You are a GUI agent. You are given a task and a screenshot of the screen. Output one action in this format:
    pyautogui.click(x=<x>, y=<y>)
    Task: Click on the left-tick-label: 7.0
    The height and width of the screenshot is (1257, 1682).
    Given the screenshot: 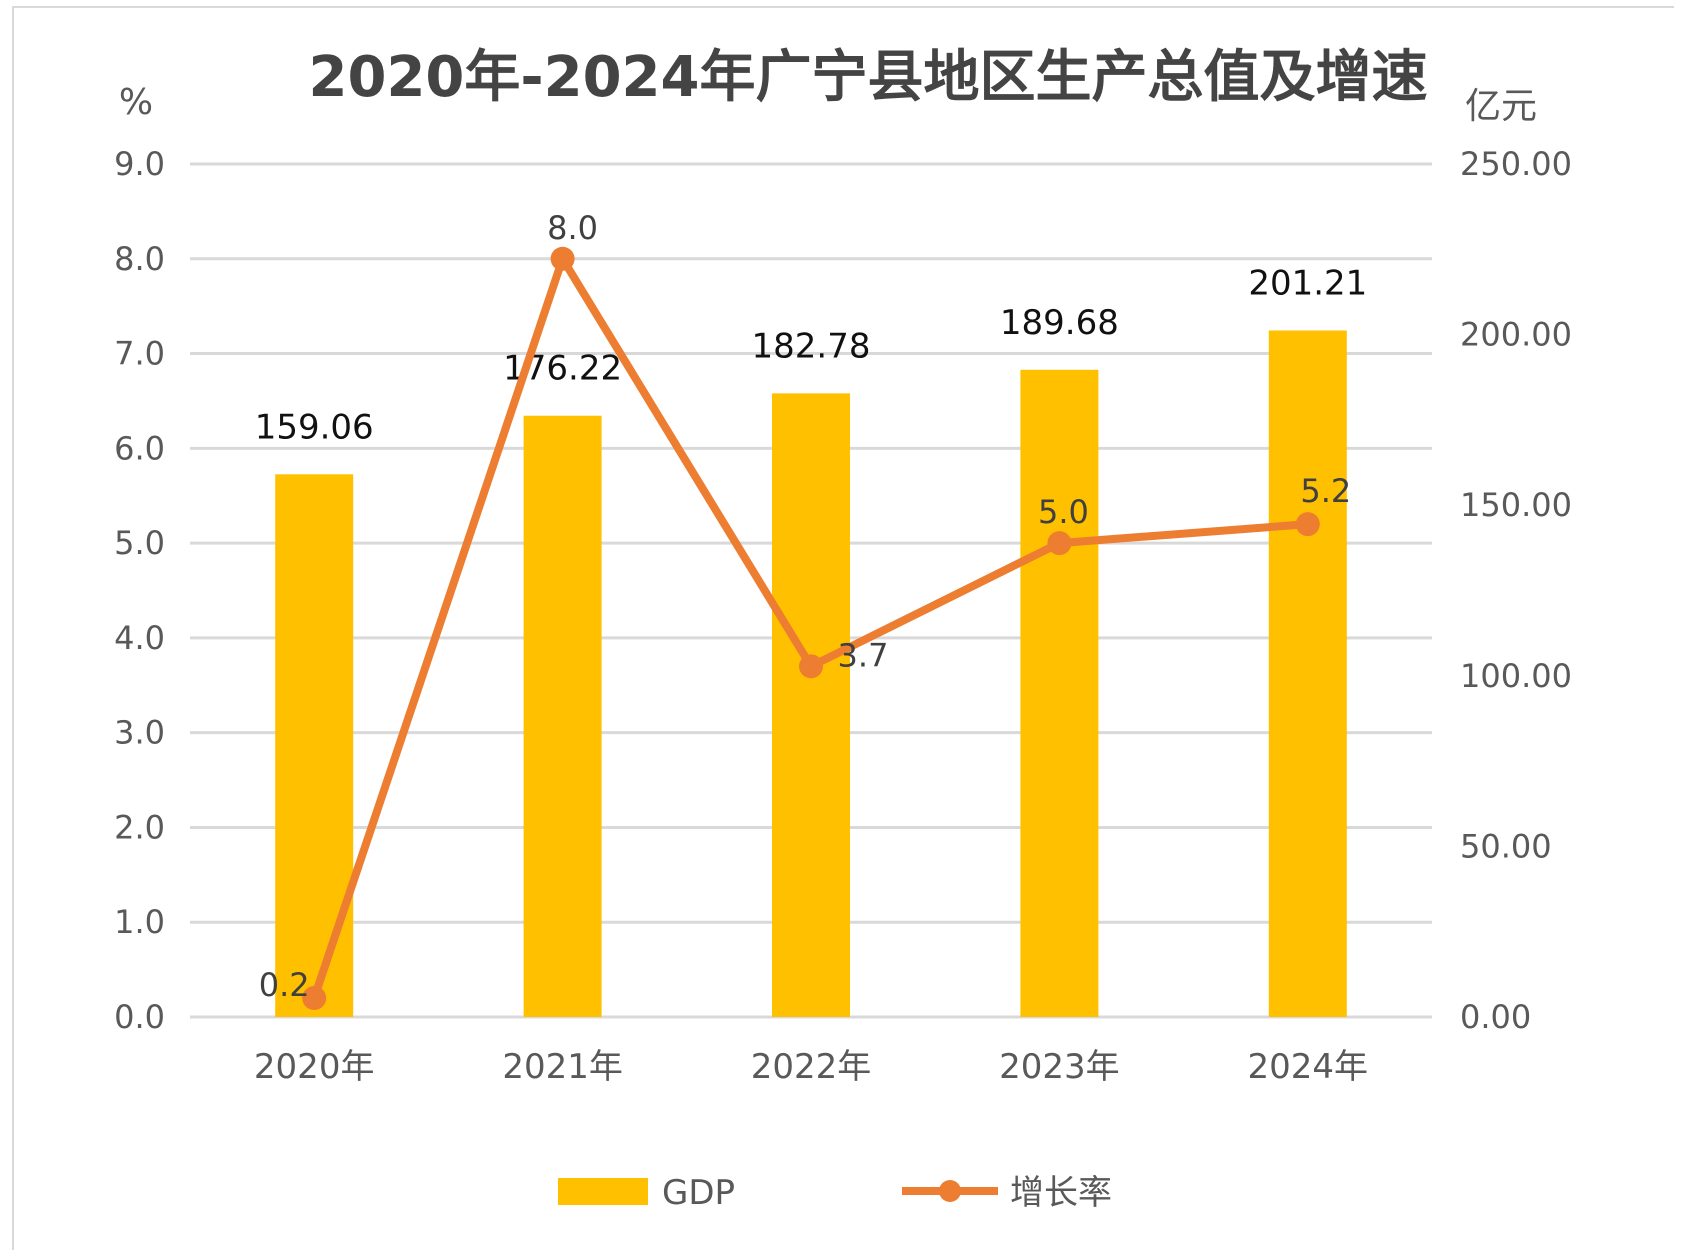 What is the action you would take?
    pyautogui.click(x=139, y=354)
    